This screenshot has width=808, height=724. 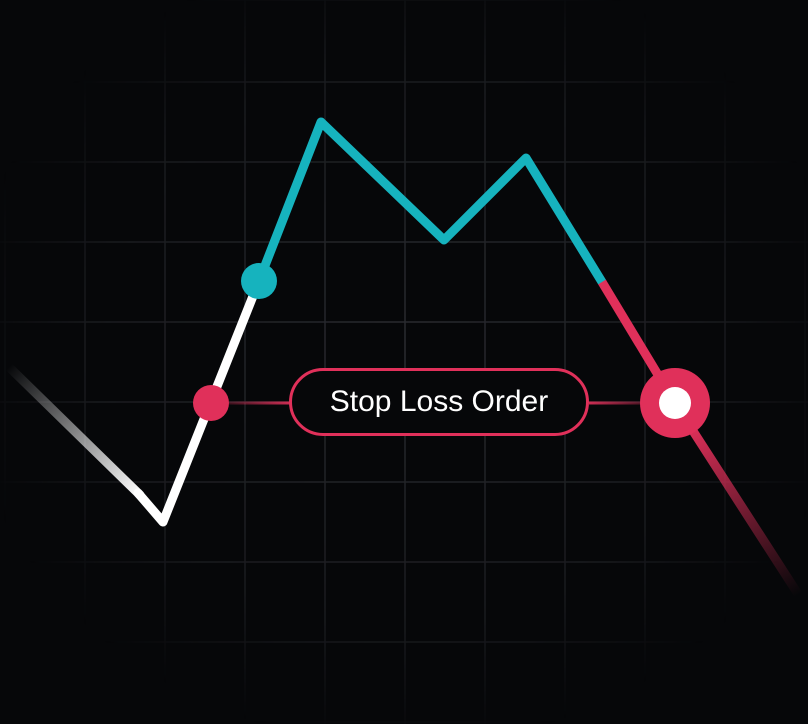 I want to click on stop-loss-order-label: Stop Loss Order, so click(x=439, y=402).